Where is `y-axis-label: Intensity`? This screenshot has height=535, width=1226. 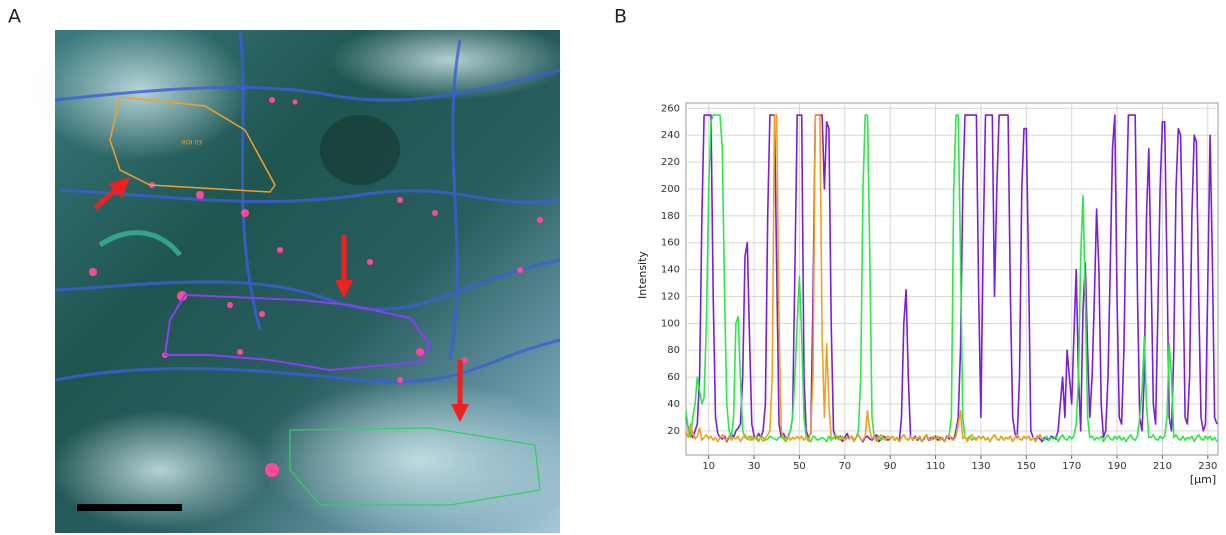
y-axis-label: Intensity is located at coordinates (642, 275).